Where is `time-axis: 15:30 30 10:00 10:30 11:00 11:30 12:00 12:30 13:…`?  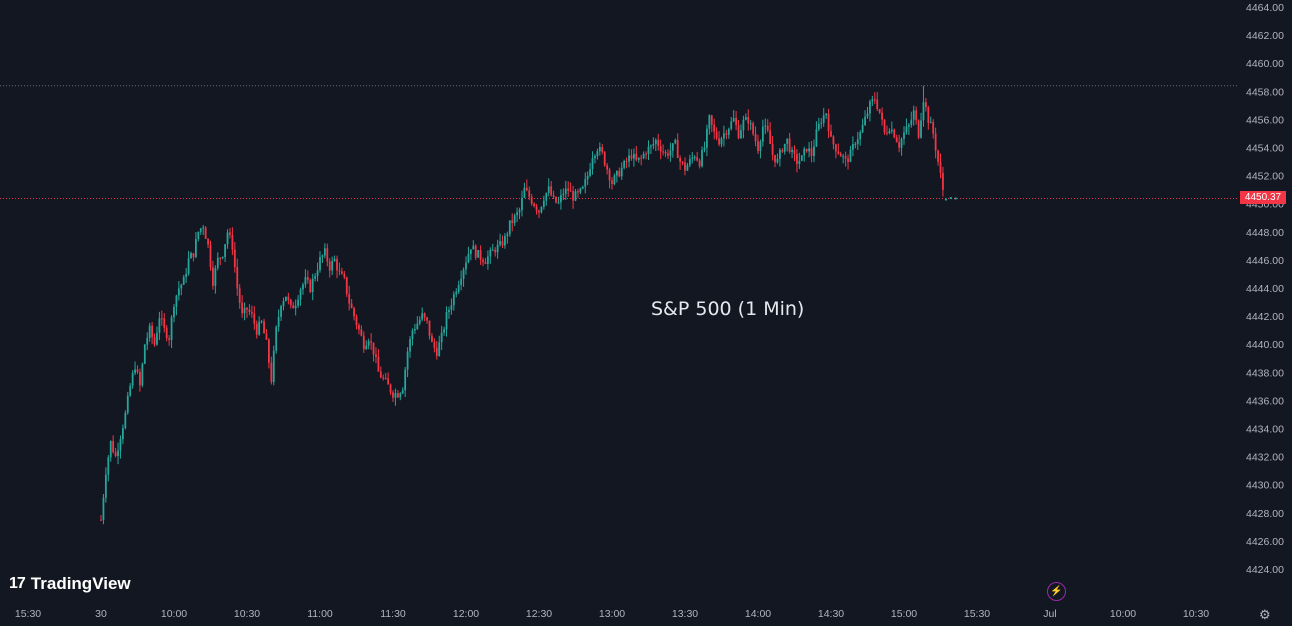 time-axis: 15:30 30 10:00 10:30 11:00 11:30 12:00 12:30 13:… is located at coordinates (612, 614).